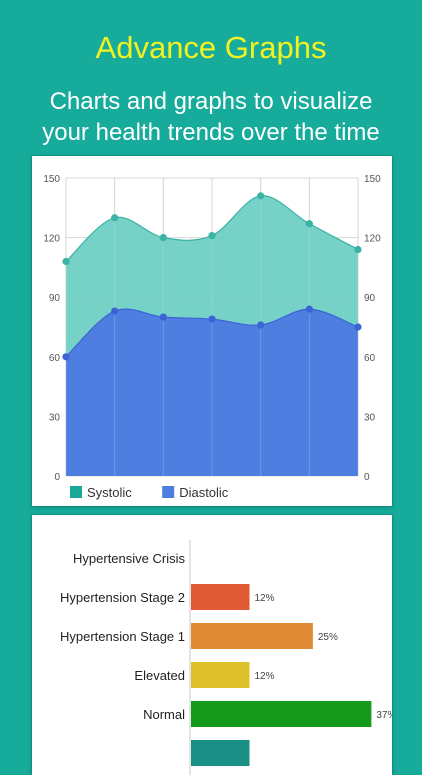 Image resolution: width=422 pixels, height=775 pixels. What do you see at coordinates (164, 714) in the screenshot?
I see `bar-category-label: Normal` at bounding box center [164, 714].